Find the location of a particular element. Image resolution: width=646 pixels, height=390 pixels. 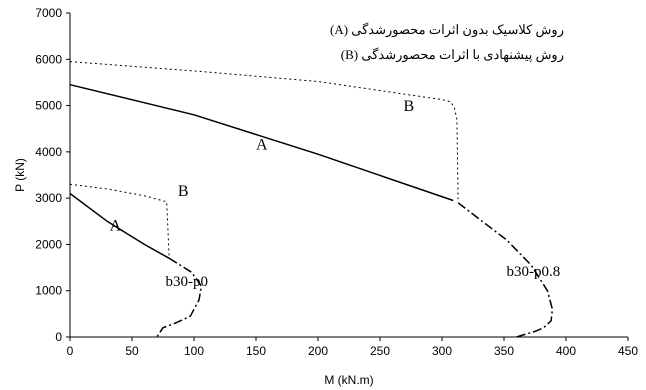

x-tick-label: 150 is located at coordinates (256, 351).